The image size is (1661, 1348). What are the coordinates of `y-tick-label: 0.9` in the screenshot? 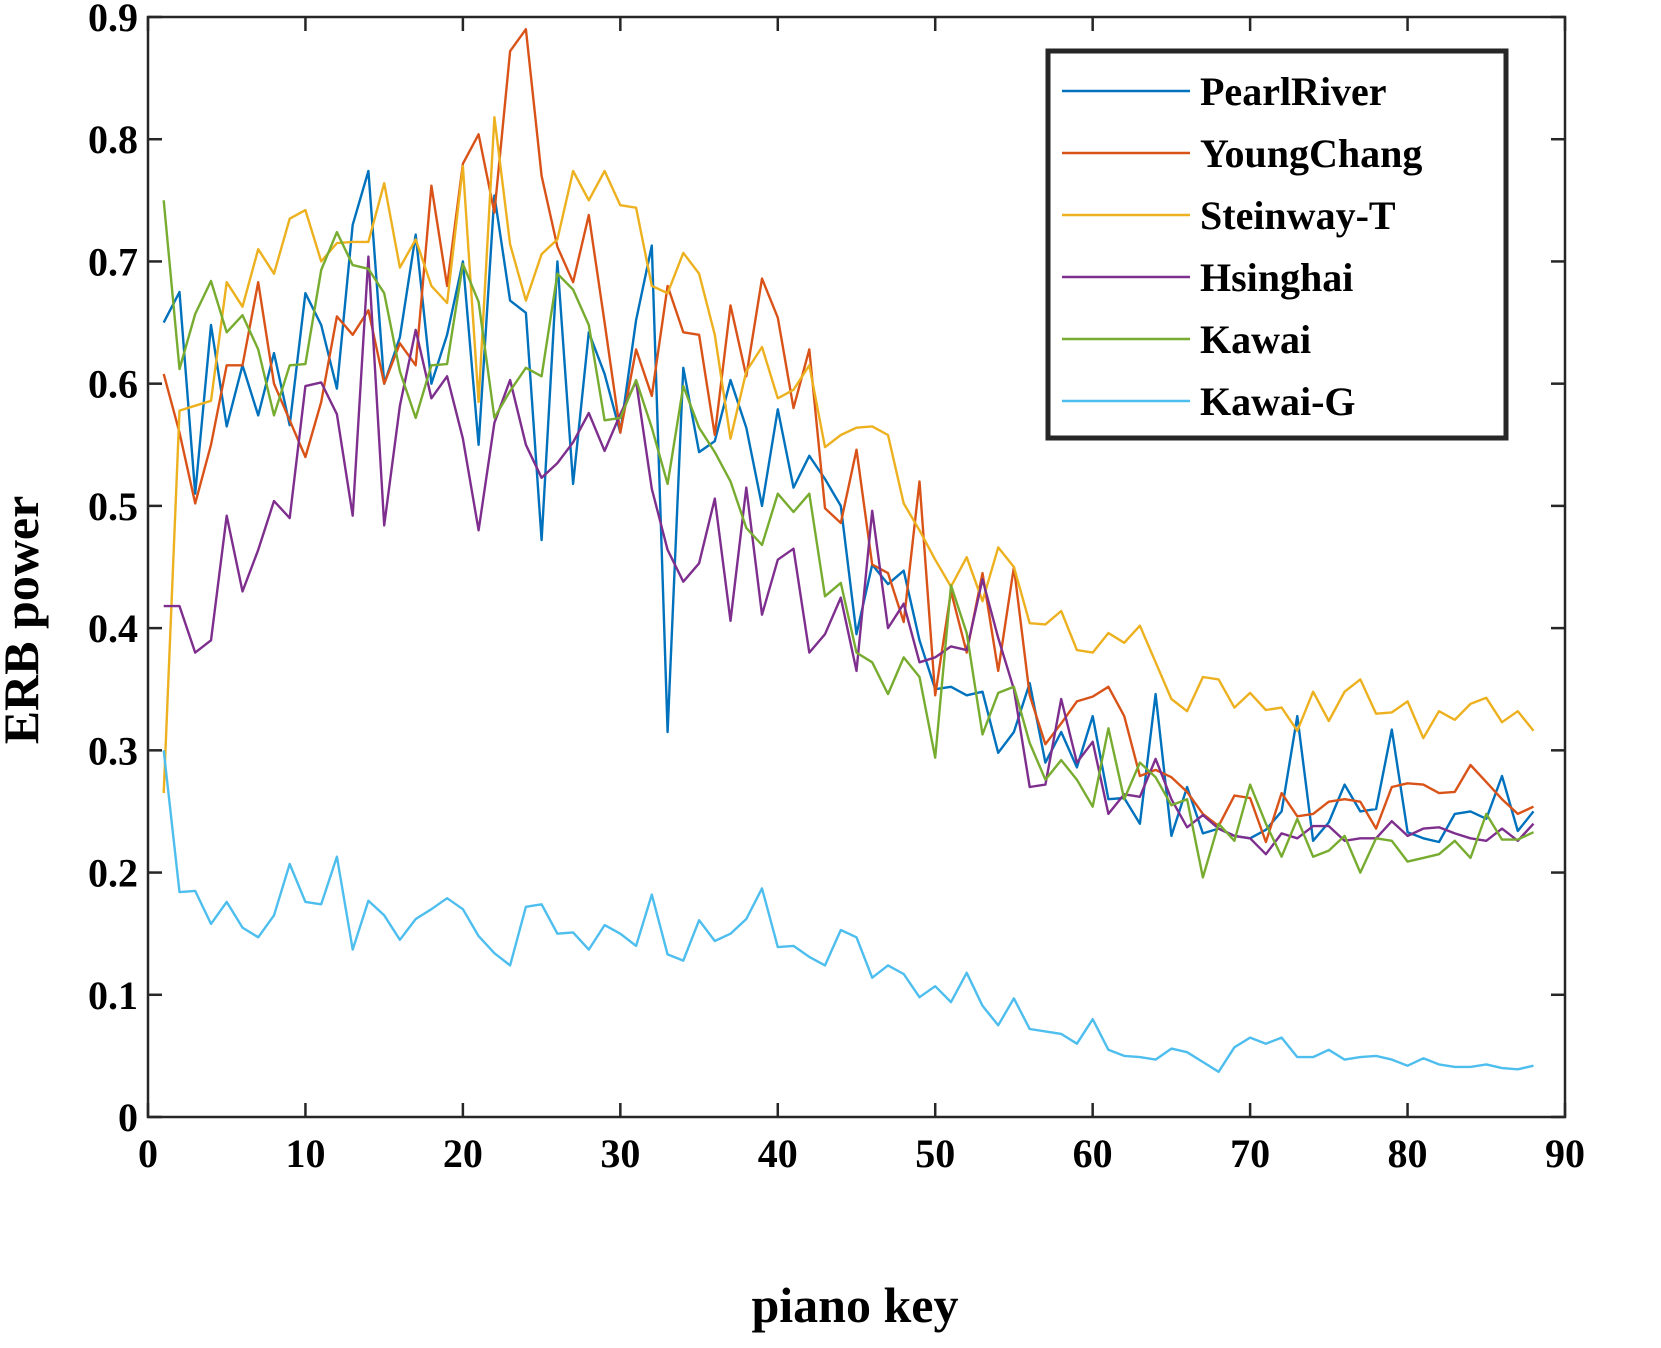 It's located at (113, 20).